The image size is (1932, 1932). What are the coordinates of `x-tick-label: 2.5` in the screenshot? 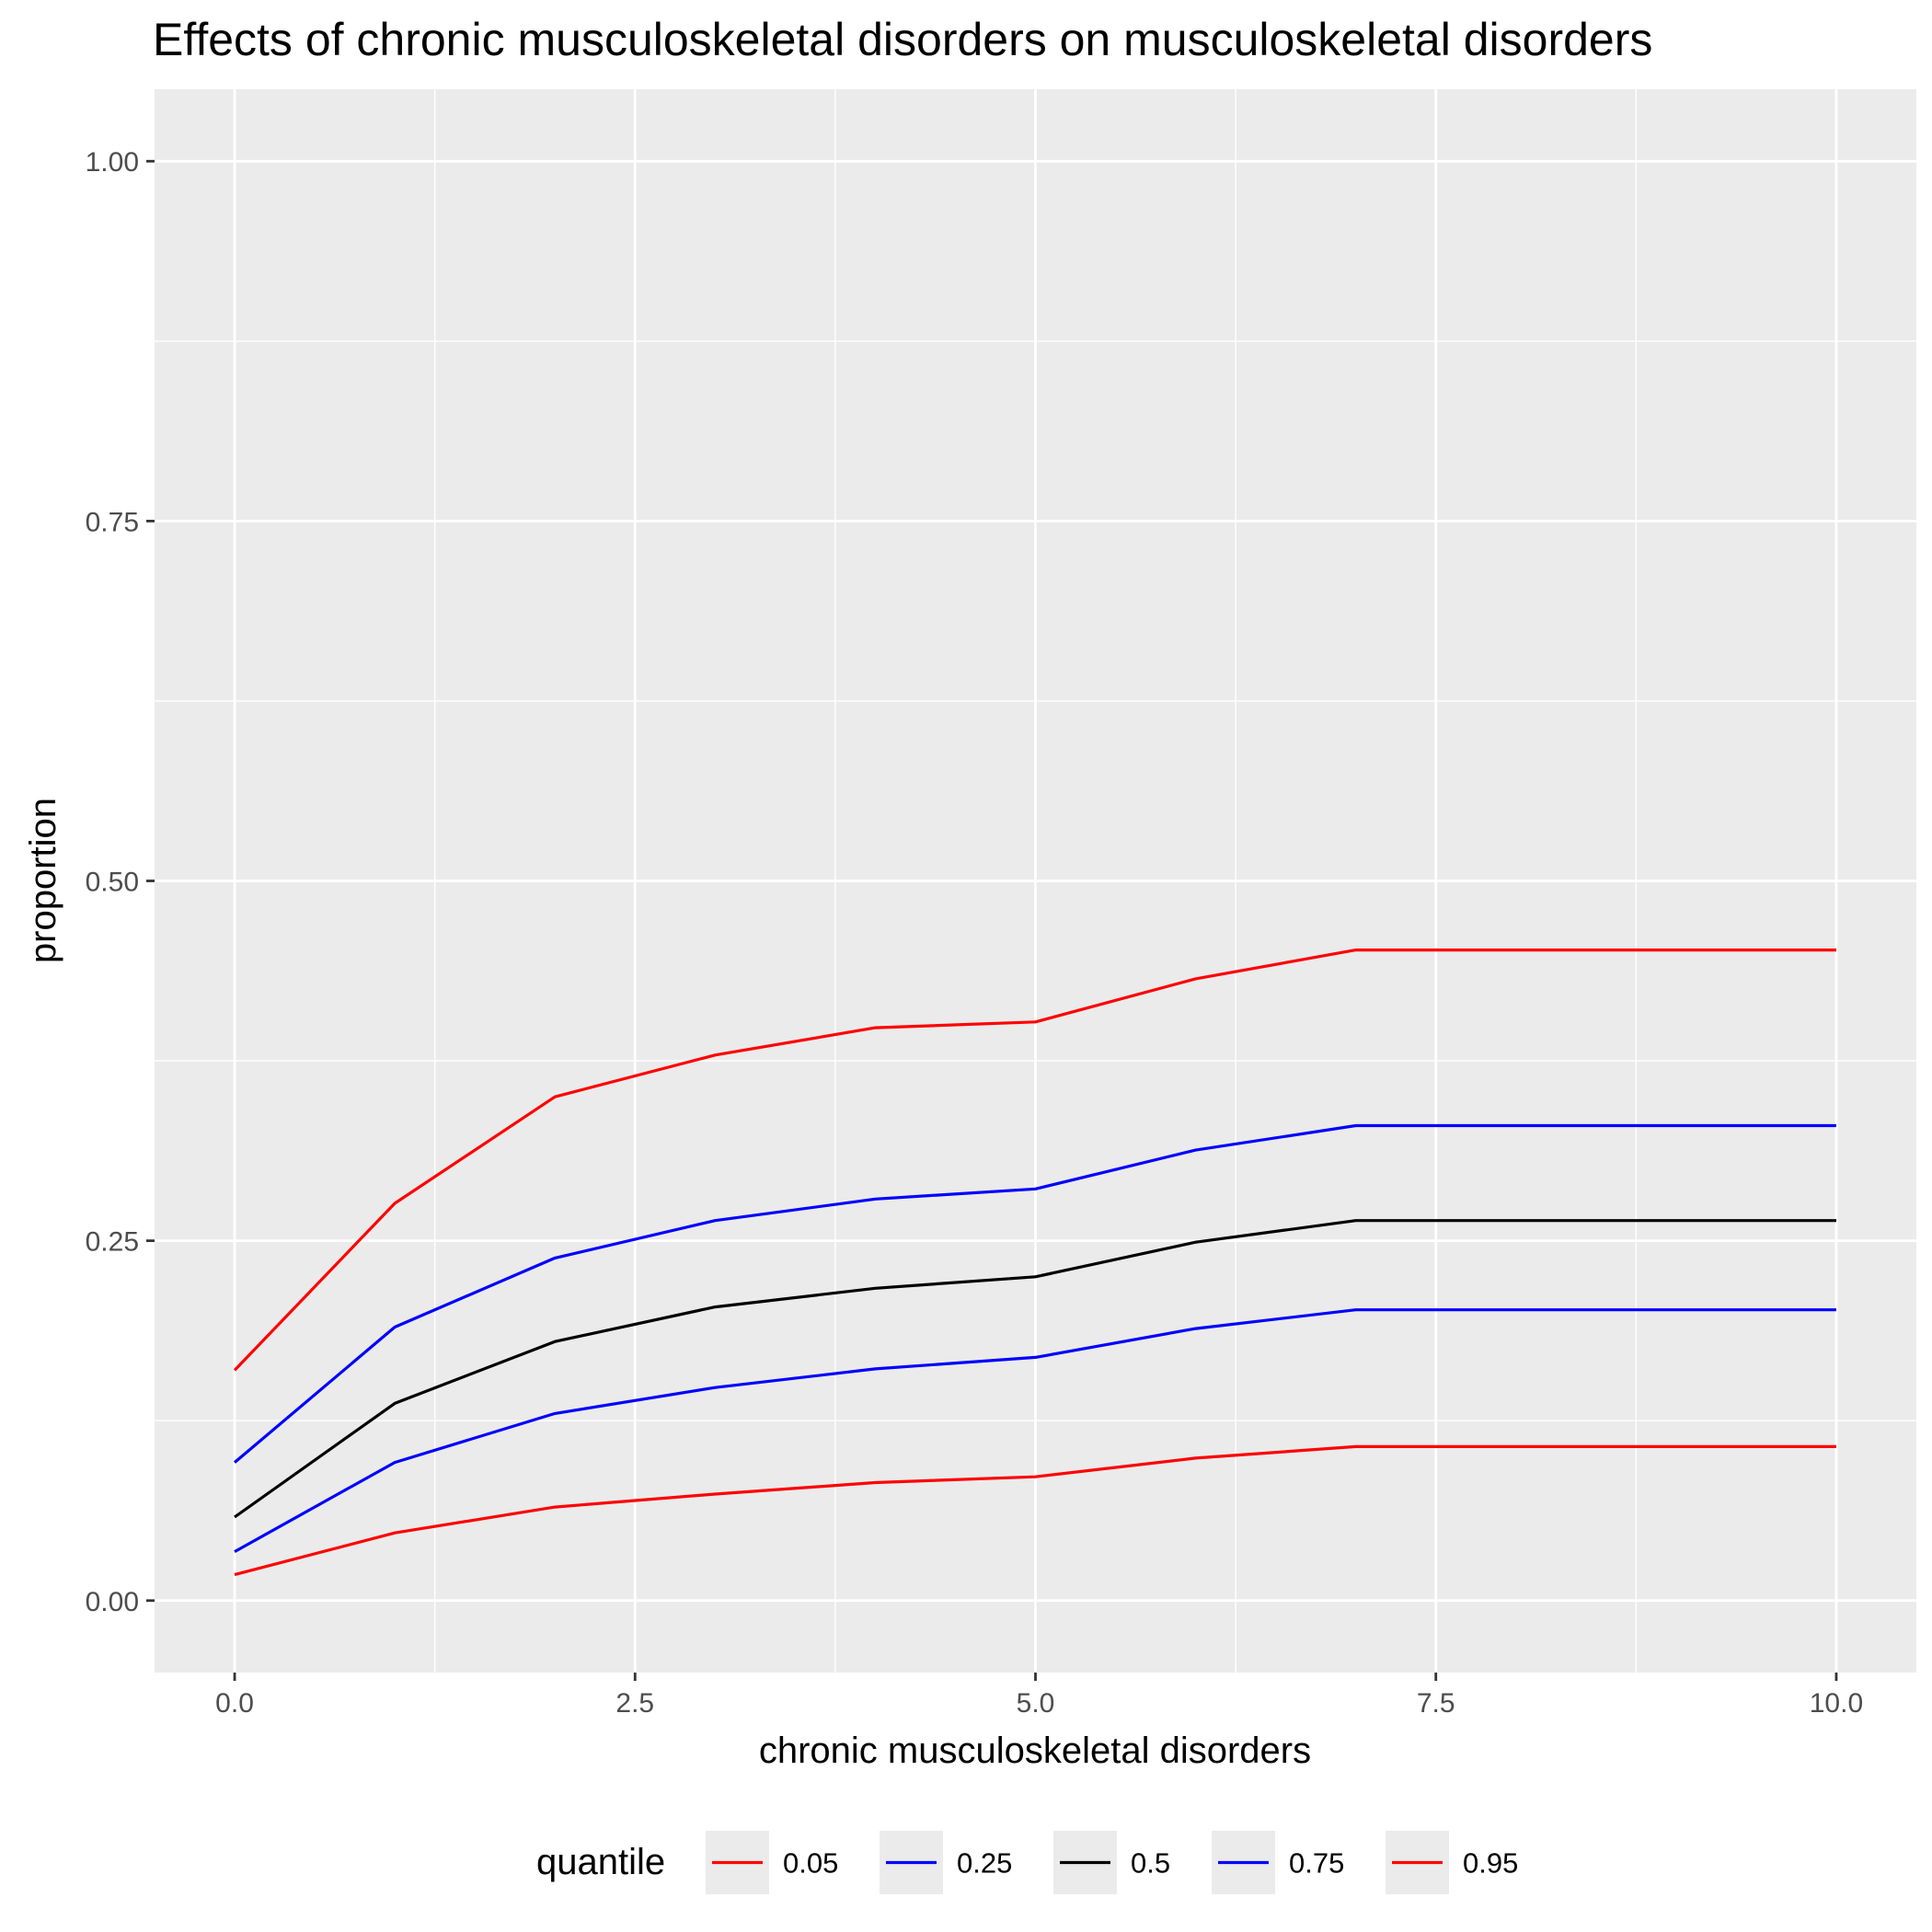 It's located at (634, 1703).